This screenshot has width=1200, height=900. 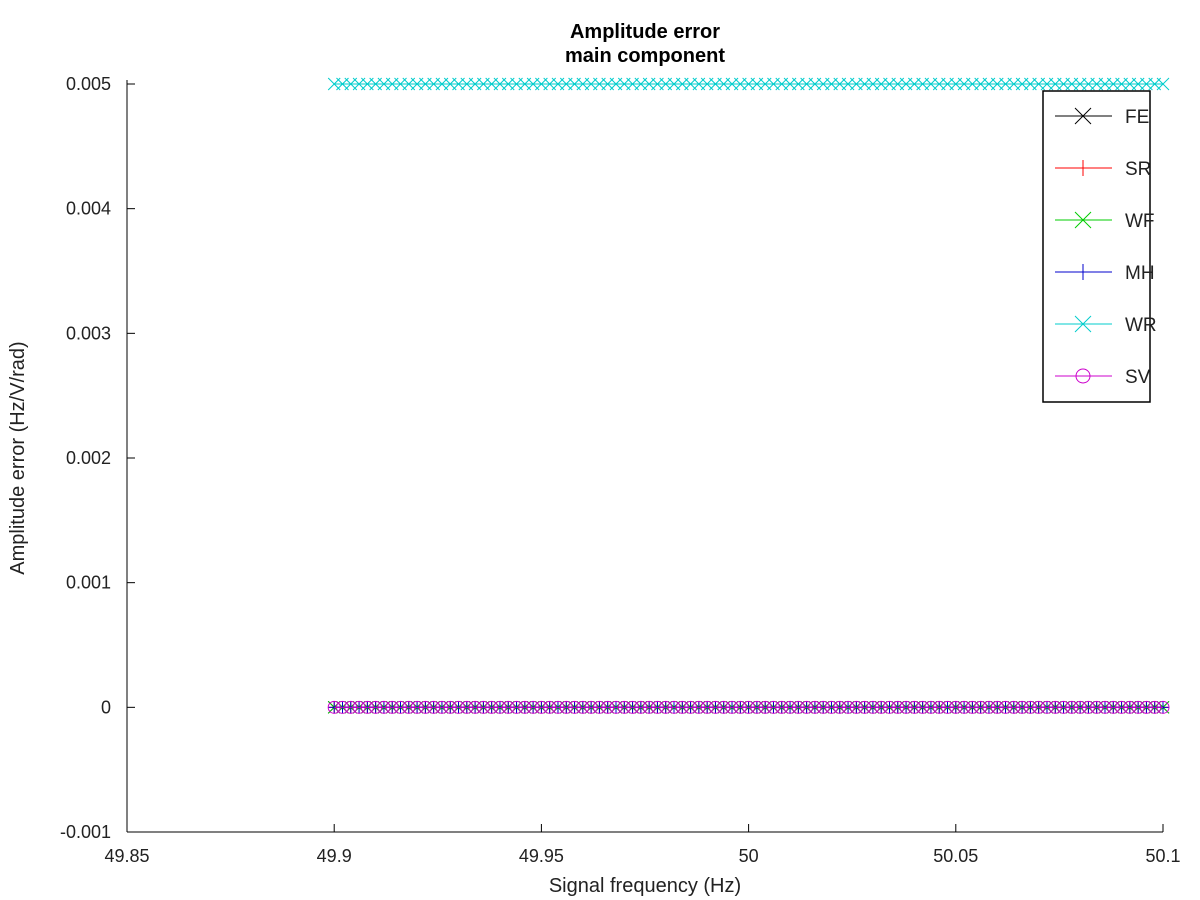 I want to click on y-tick-label: -0.001, so click(x=85, y=832).